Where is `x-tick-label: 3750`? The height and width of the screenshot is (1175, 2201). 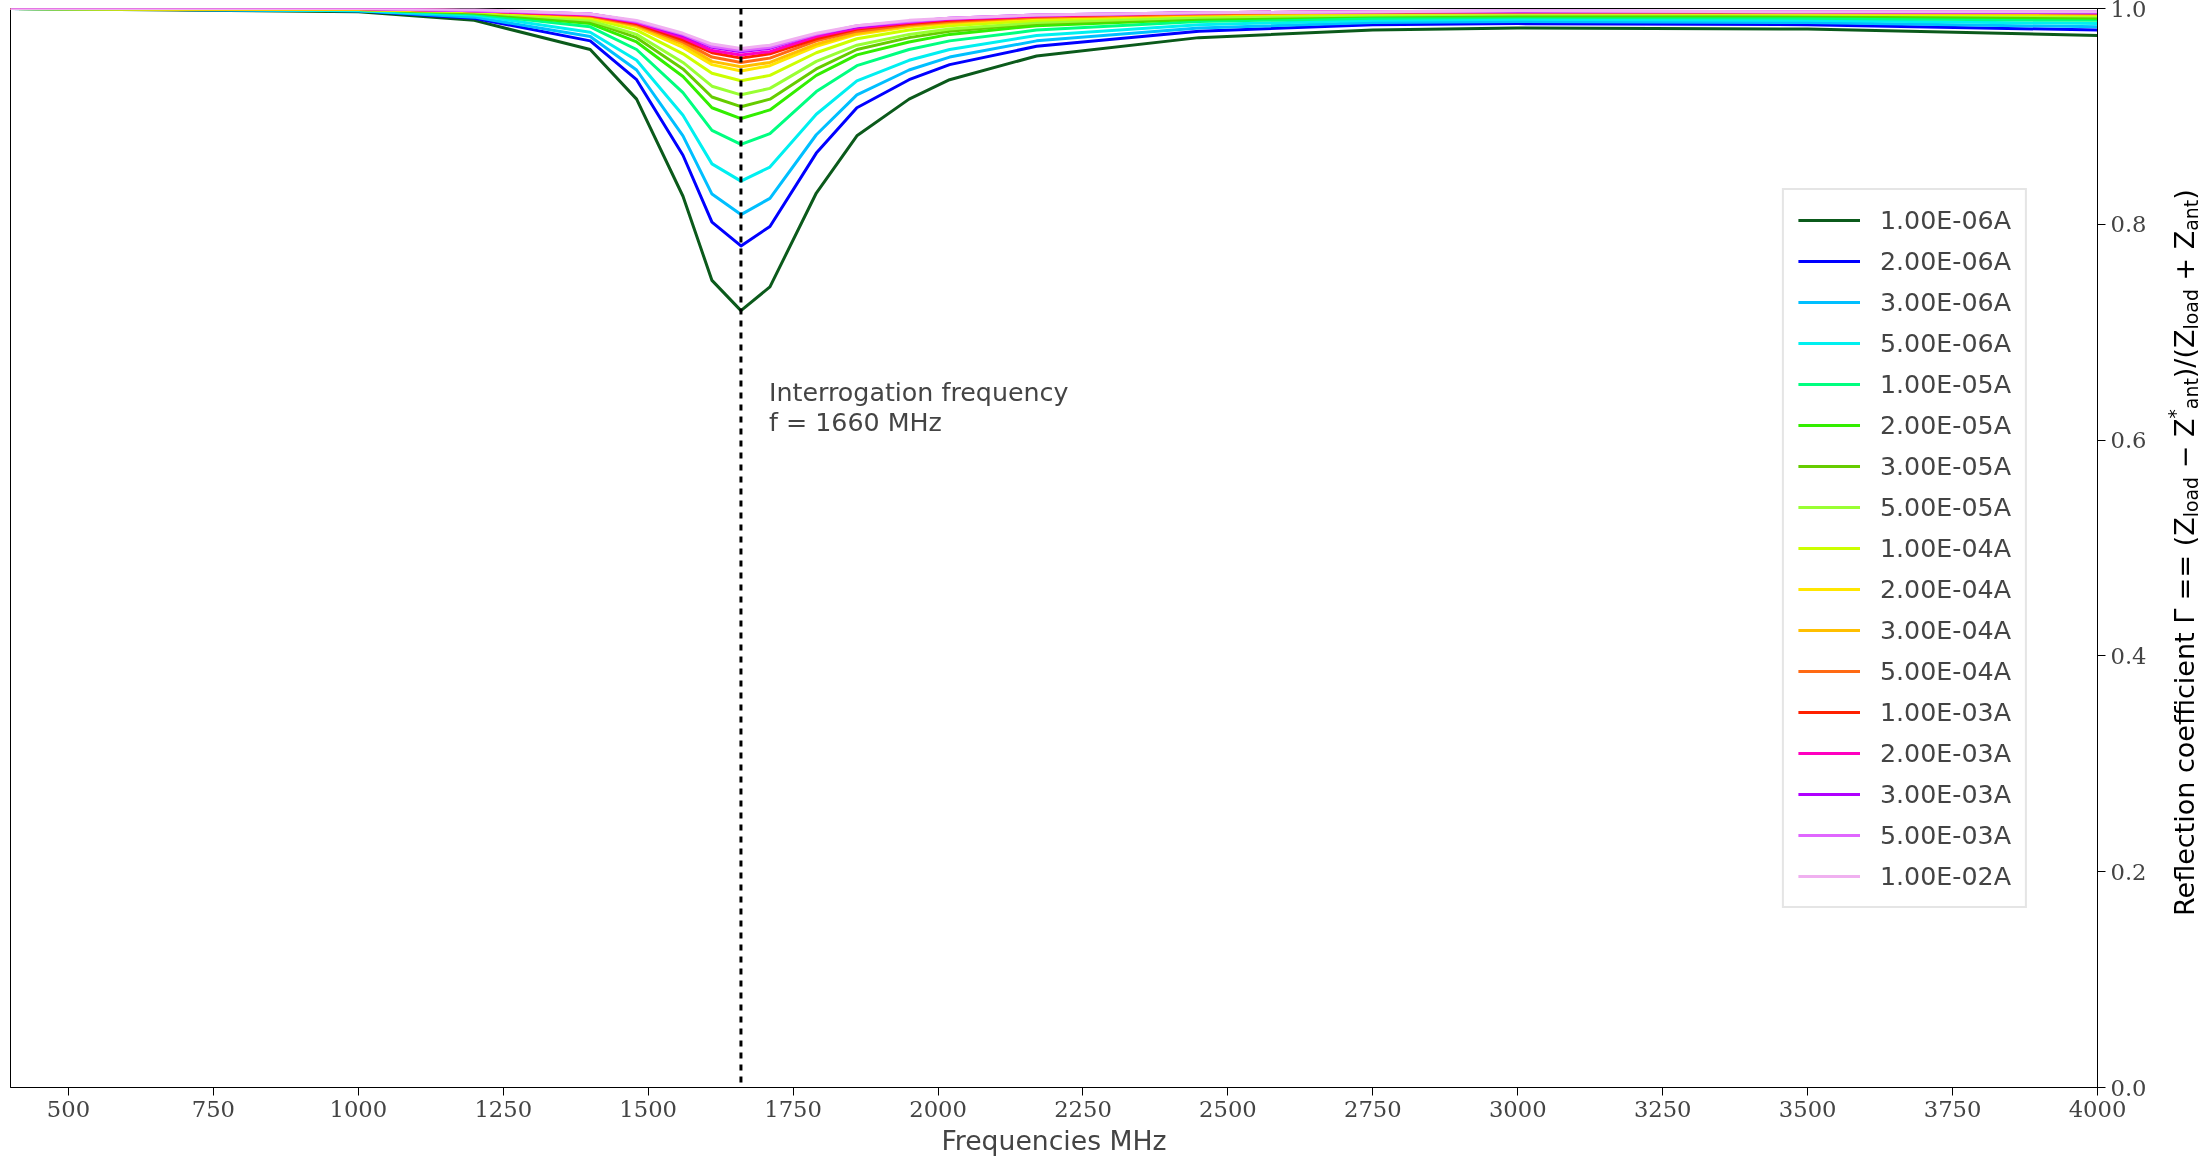 x-tick-label: 3750 is located at coordinates (1952, 1108).